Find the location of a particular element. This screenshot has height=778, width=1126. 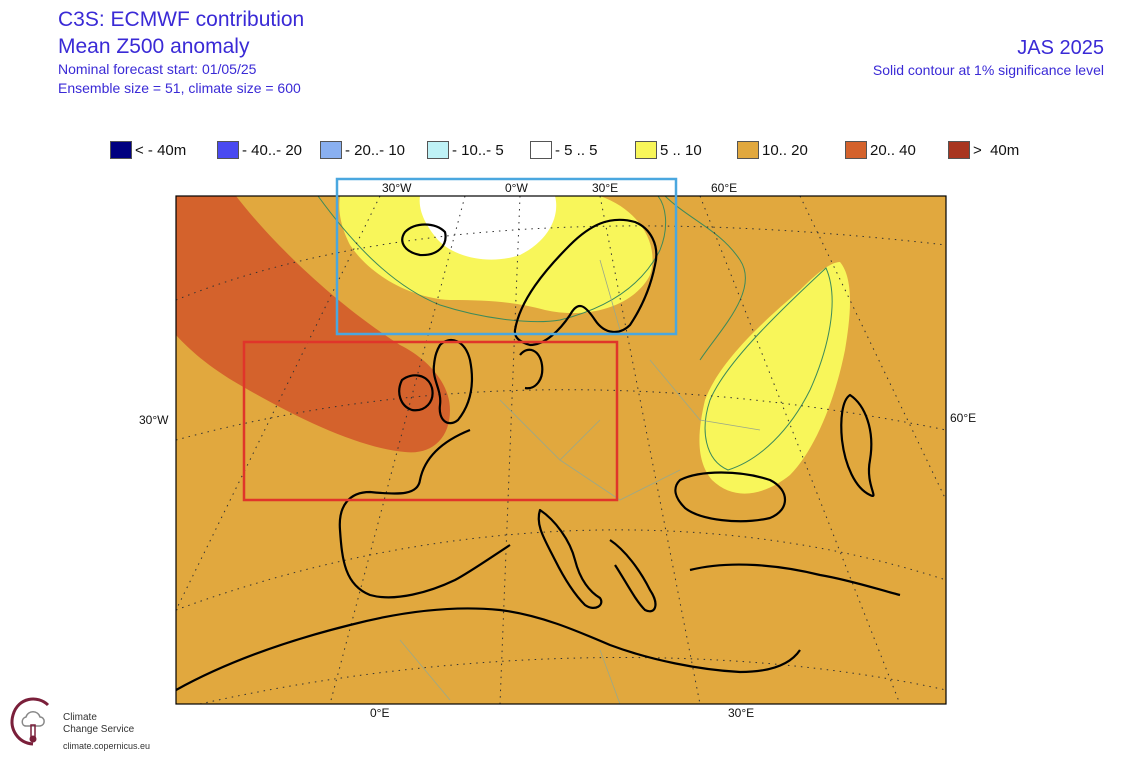

legend-label: - 5 .. 5 is located at coordinates (576, 150).